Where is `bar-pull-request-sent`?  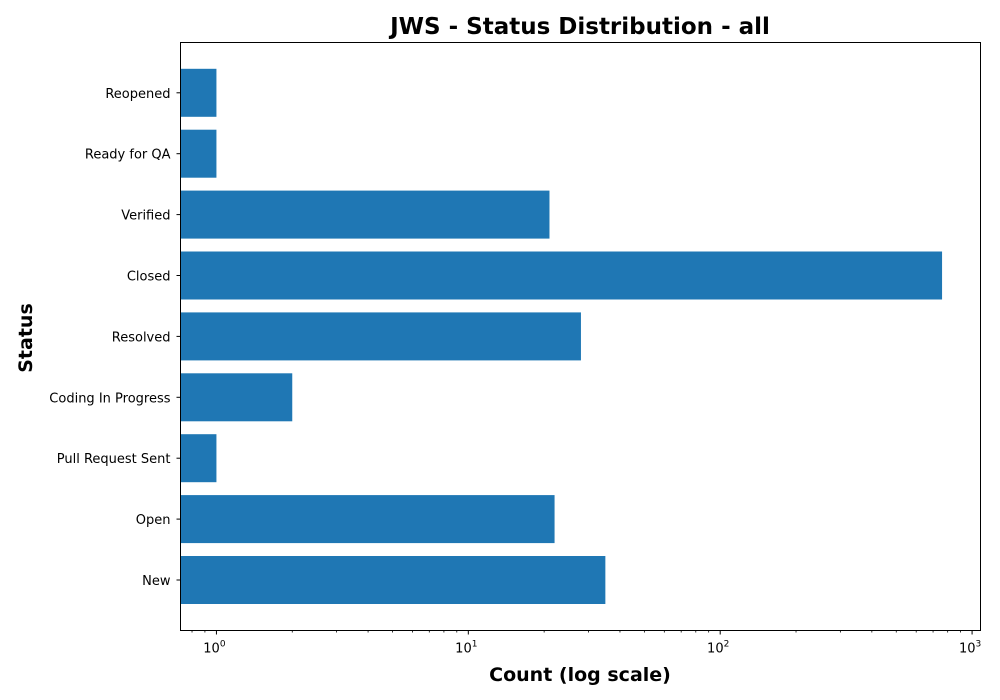
bar-pull-request-sent is located at coordinates (198, 458).